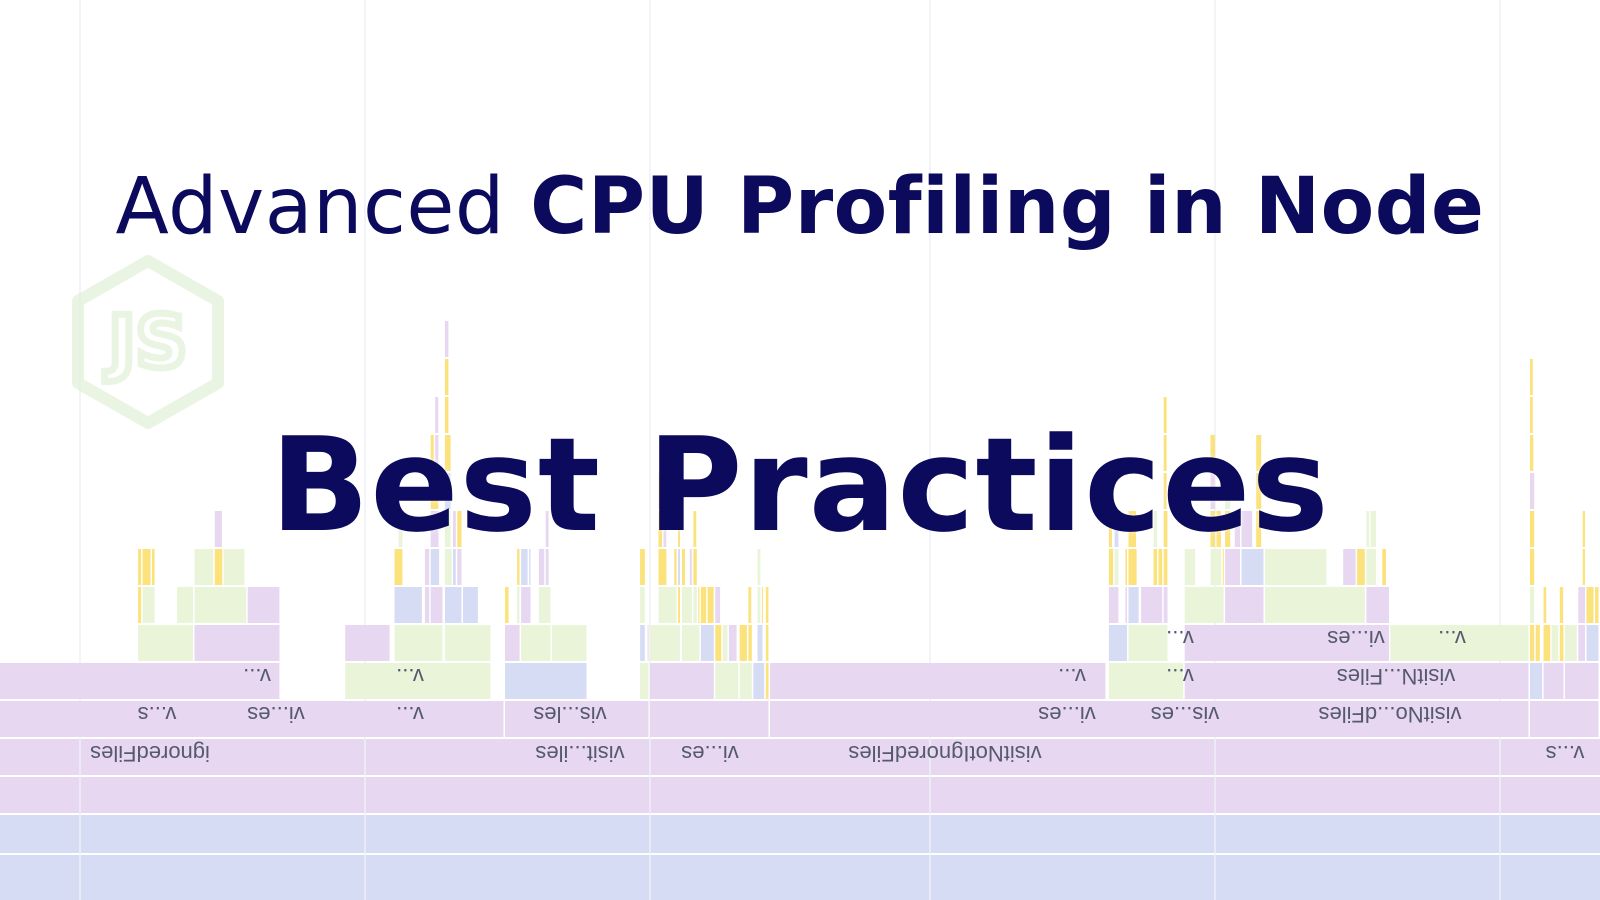 The image size is (1600, 900). I want to click on frame-label: v...s, so click(157, 714).